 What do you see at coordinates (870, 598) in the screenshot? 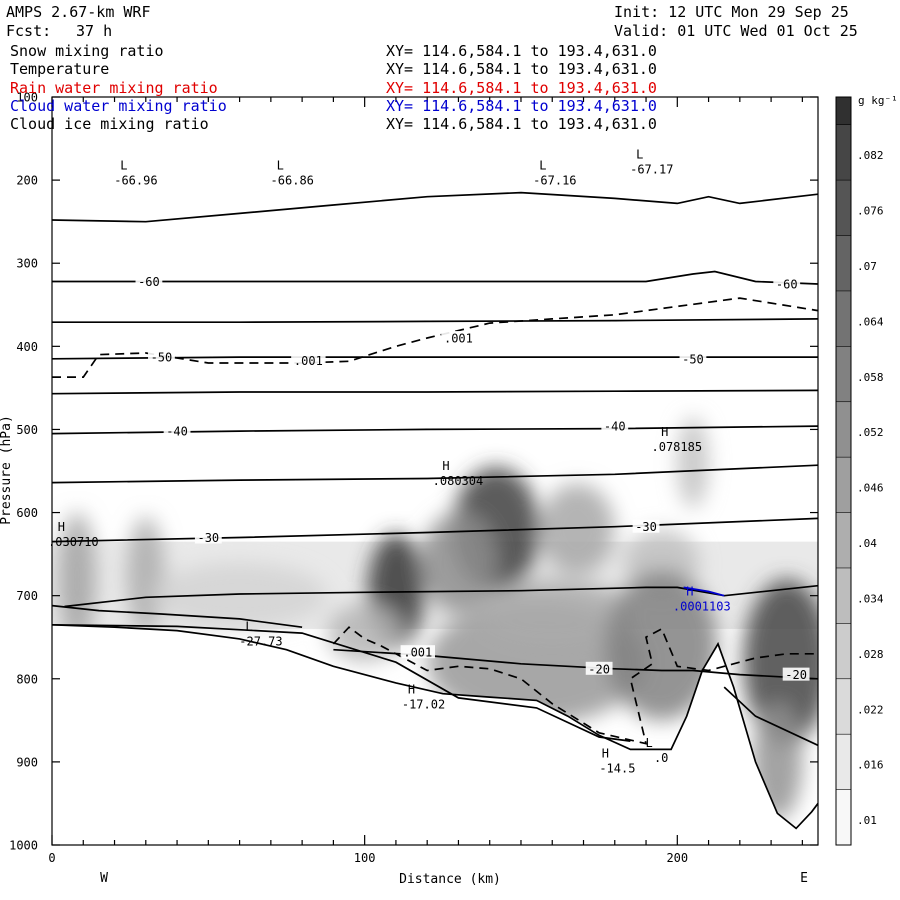
I see `colorbar-tick-label: .034` at bounding box center [870, 598].